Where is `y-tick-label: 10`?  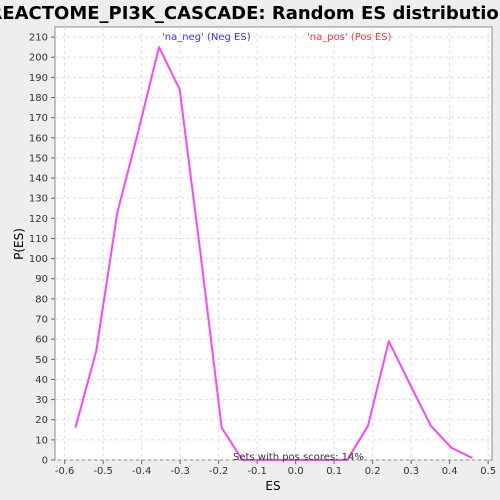
y-tick-label: 10 is located at coordinates (41, 440).